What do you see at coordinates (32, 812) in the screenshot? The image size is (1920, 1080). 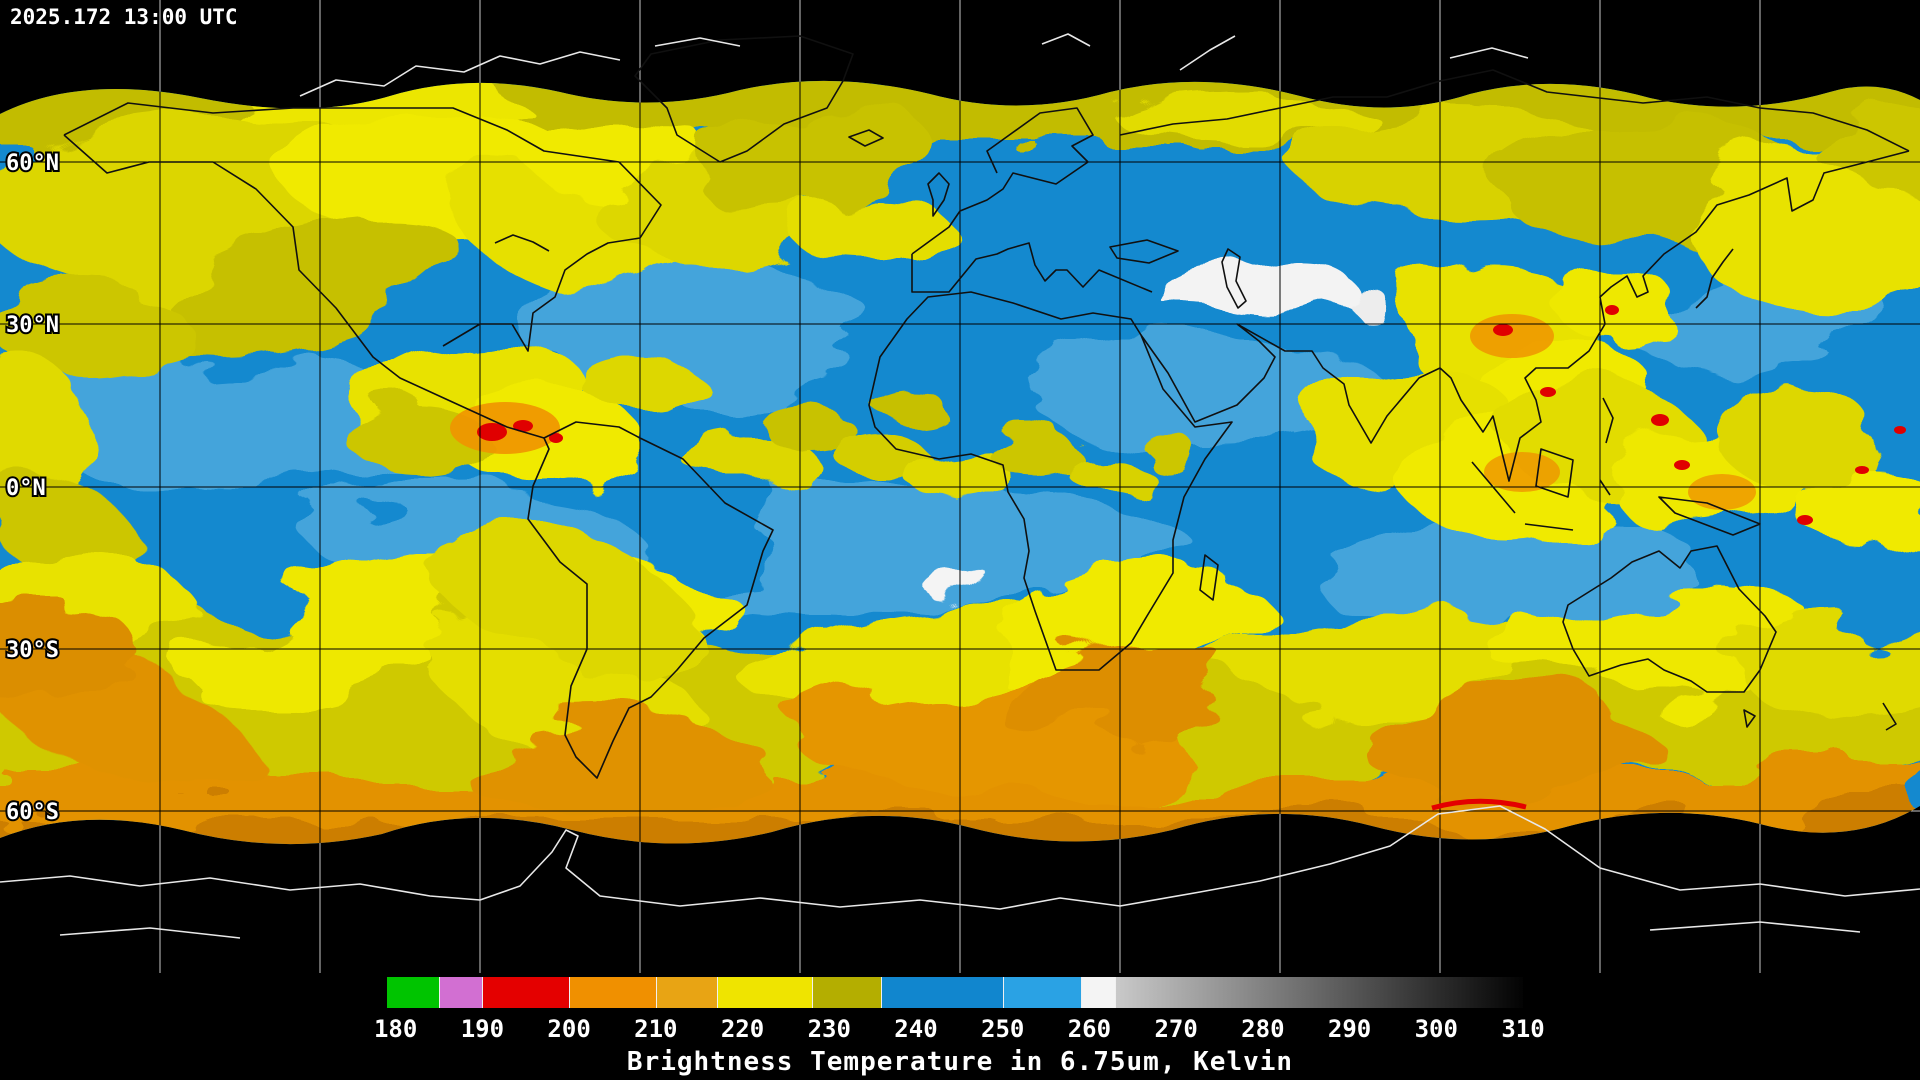 I see `lat-label-60s: 60°S` at bounding box center [32, 812].